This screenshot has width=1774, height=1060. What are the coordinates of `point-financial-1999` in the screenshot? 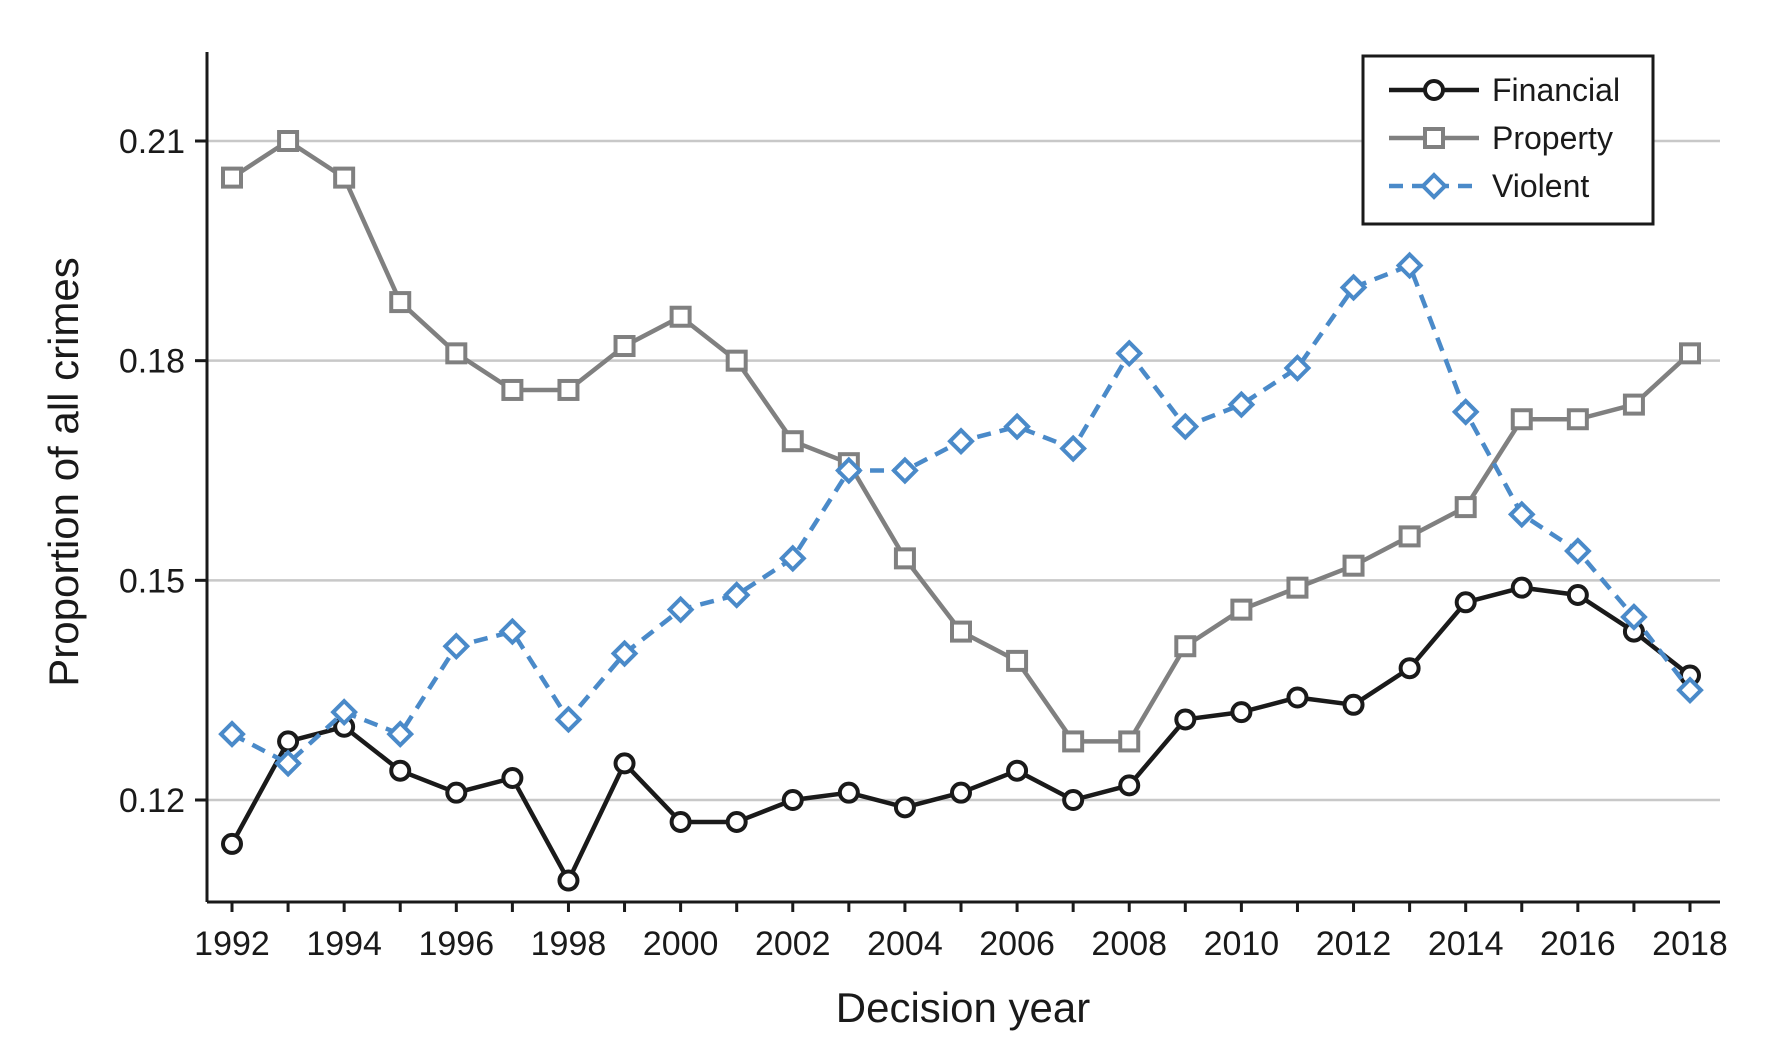 It's located at (624, 763).